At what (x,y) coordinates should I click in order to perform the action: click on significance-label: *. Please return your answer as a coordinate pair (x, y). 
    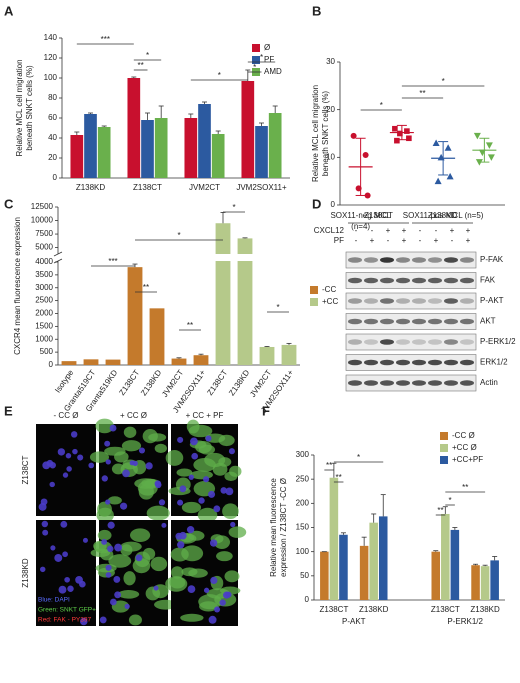
    Looking at the image, I should click on (443, 81).